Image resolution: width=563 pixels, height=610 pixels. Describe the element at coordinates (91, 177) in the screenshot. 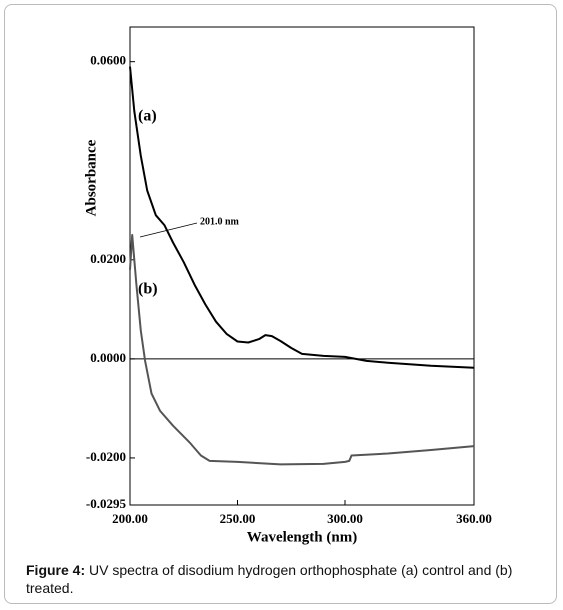

I see `y-axis-label: Absorbance` at that location.